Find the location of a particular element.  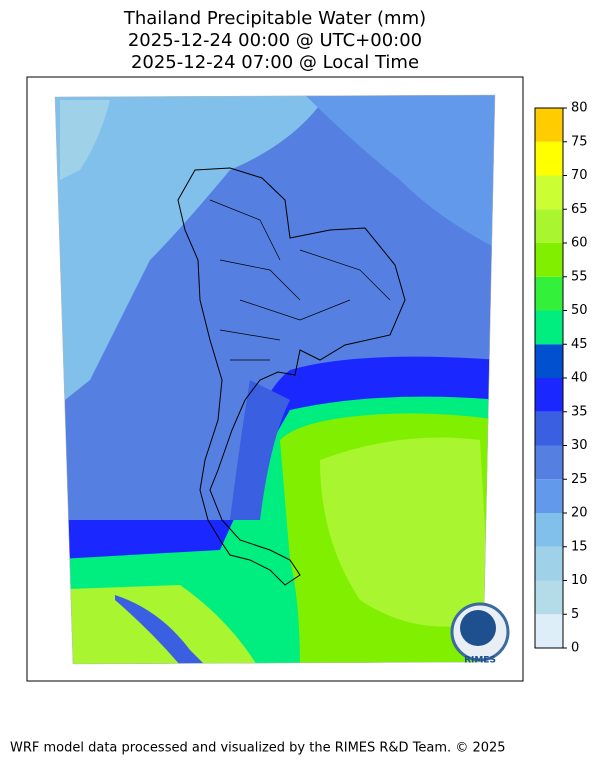

colorbar-tick-label: 70 is located at coordinates (579, 175).